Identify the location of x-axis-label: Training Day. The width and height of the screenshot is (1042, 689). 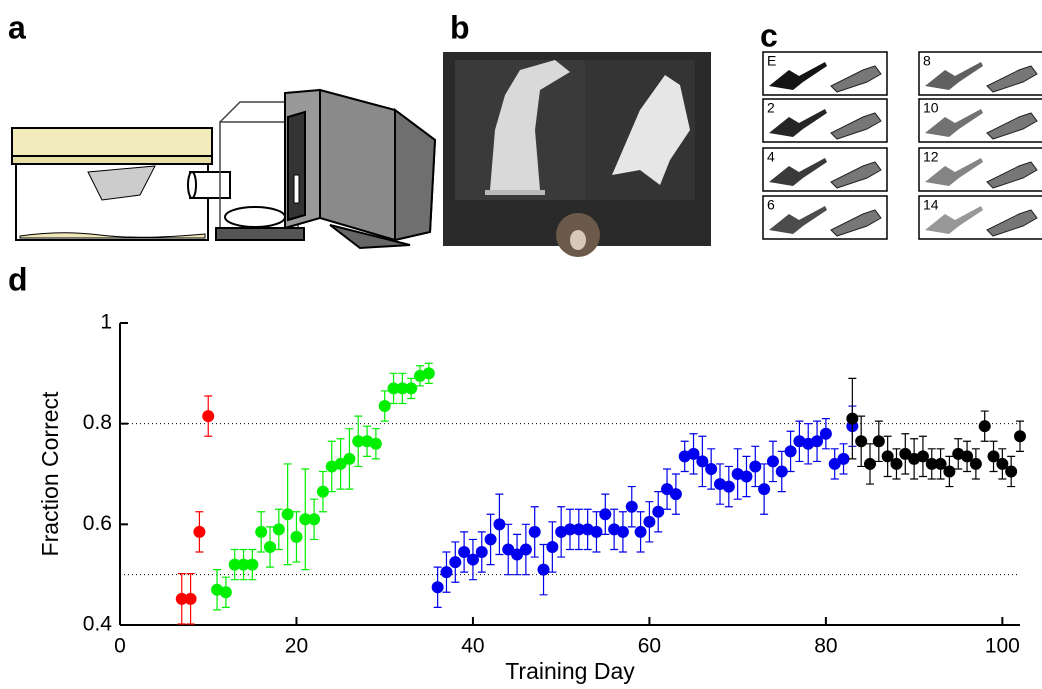
(570, 671).